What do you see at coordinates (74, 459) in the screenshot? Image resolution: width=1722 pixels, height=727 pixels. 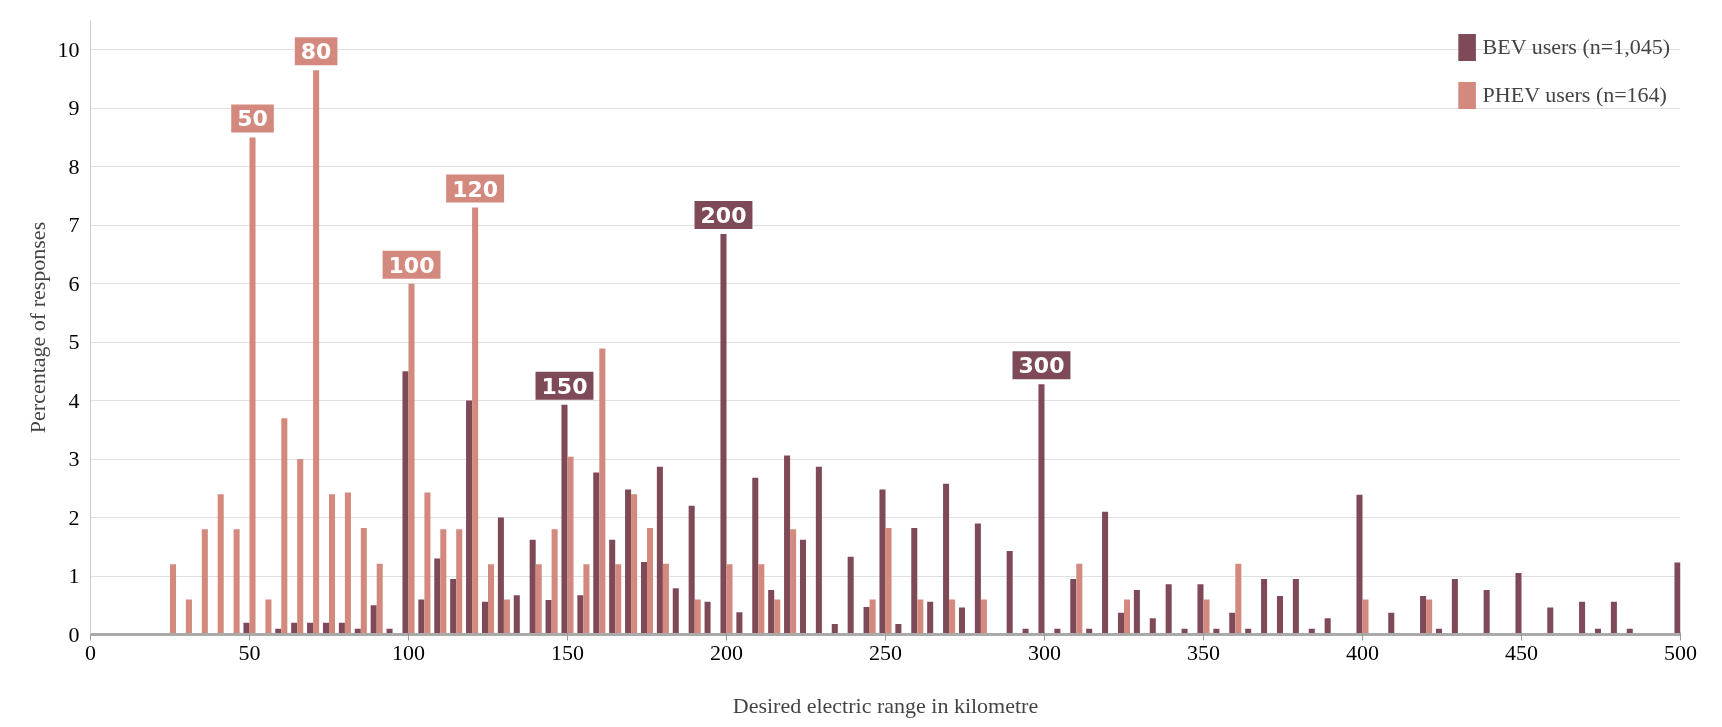 I see `y-tick-label: 3` at bounding box center [74, 459].